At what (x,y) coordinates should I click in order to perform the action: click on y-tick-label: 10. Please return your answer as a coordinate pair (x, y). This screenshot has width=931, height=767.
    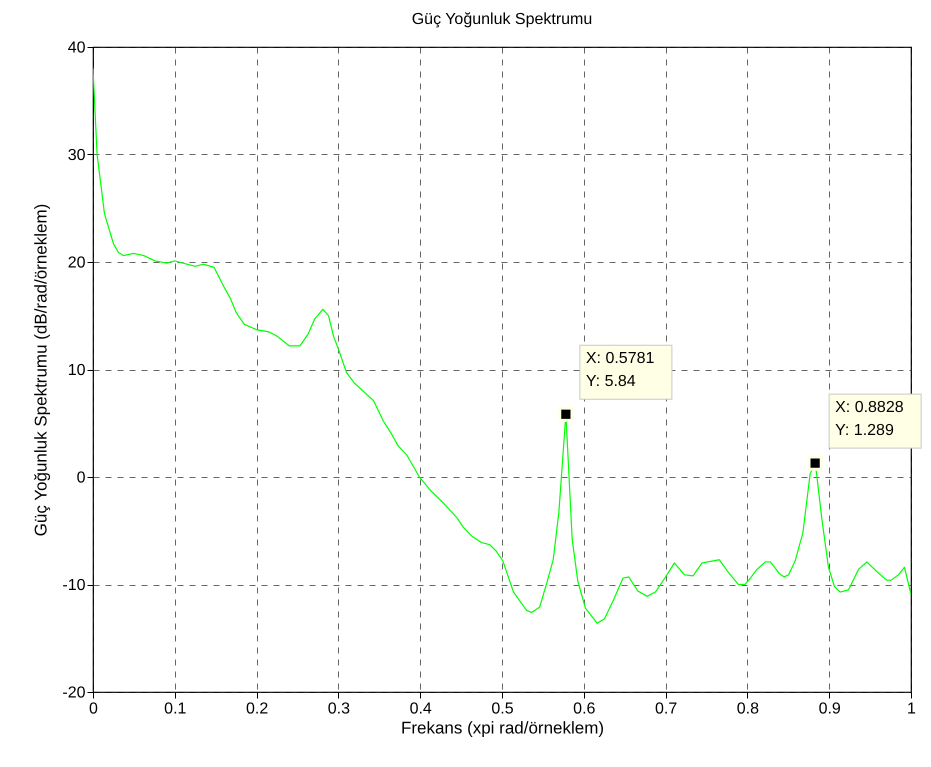
    Looking at the image, I should click on (77, 370).